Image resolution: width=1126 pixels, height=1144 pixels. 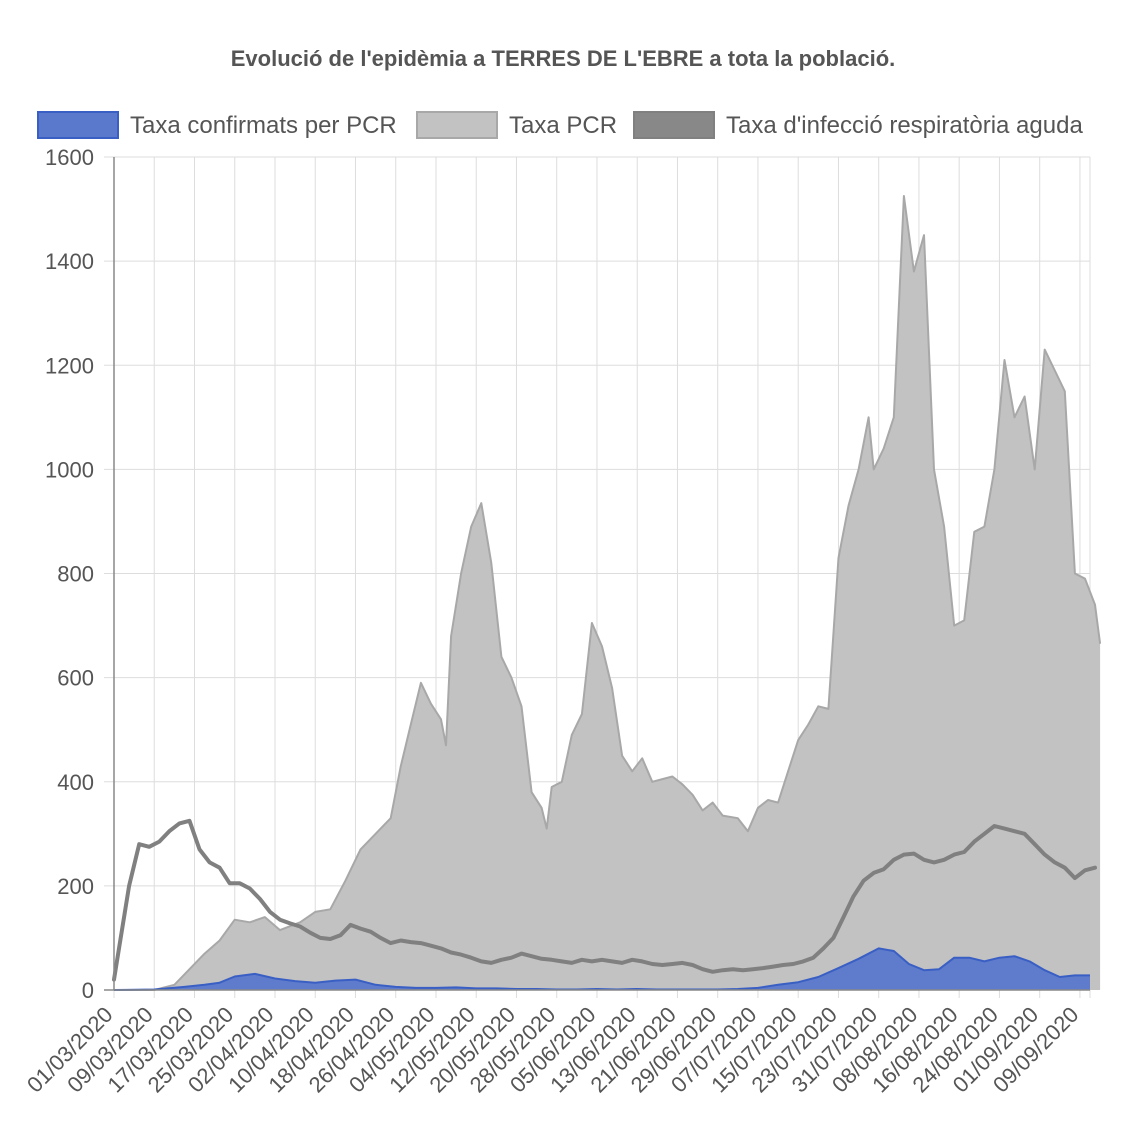 I want to click on y-tick-label-0: 0, so click(x=88, y=990).